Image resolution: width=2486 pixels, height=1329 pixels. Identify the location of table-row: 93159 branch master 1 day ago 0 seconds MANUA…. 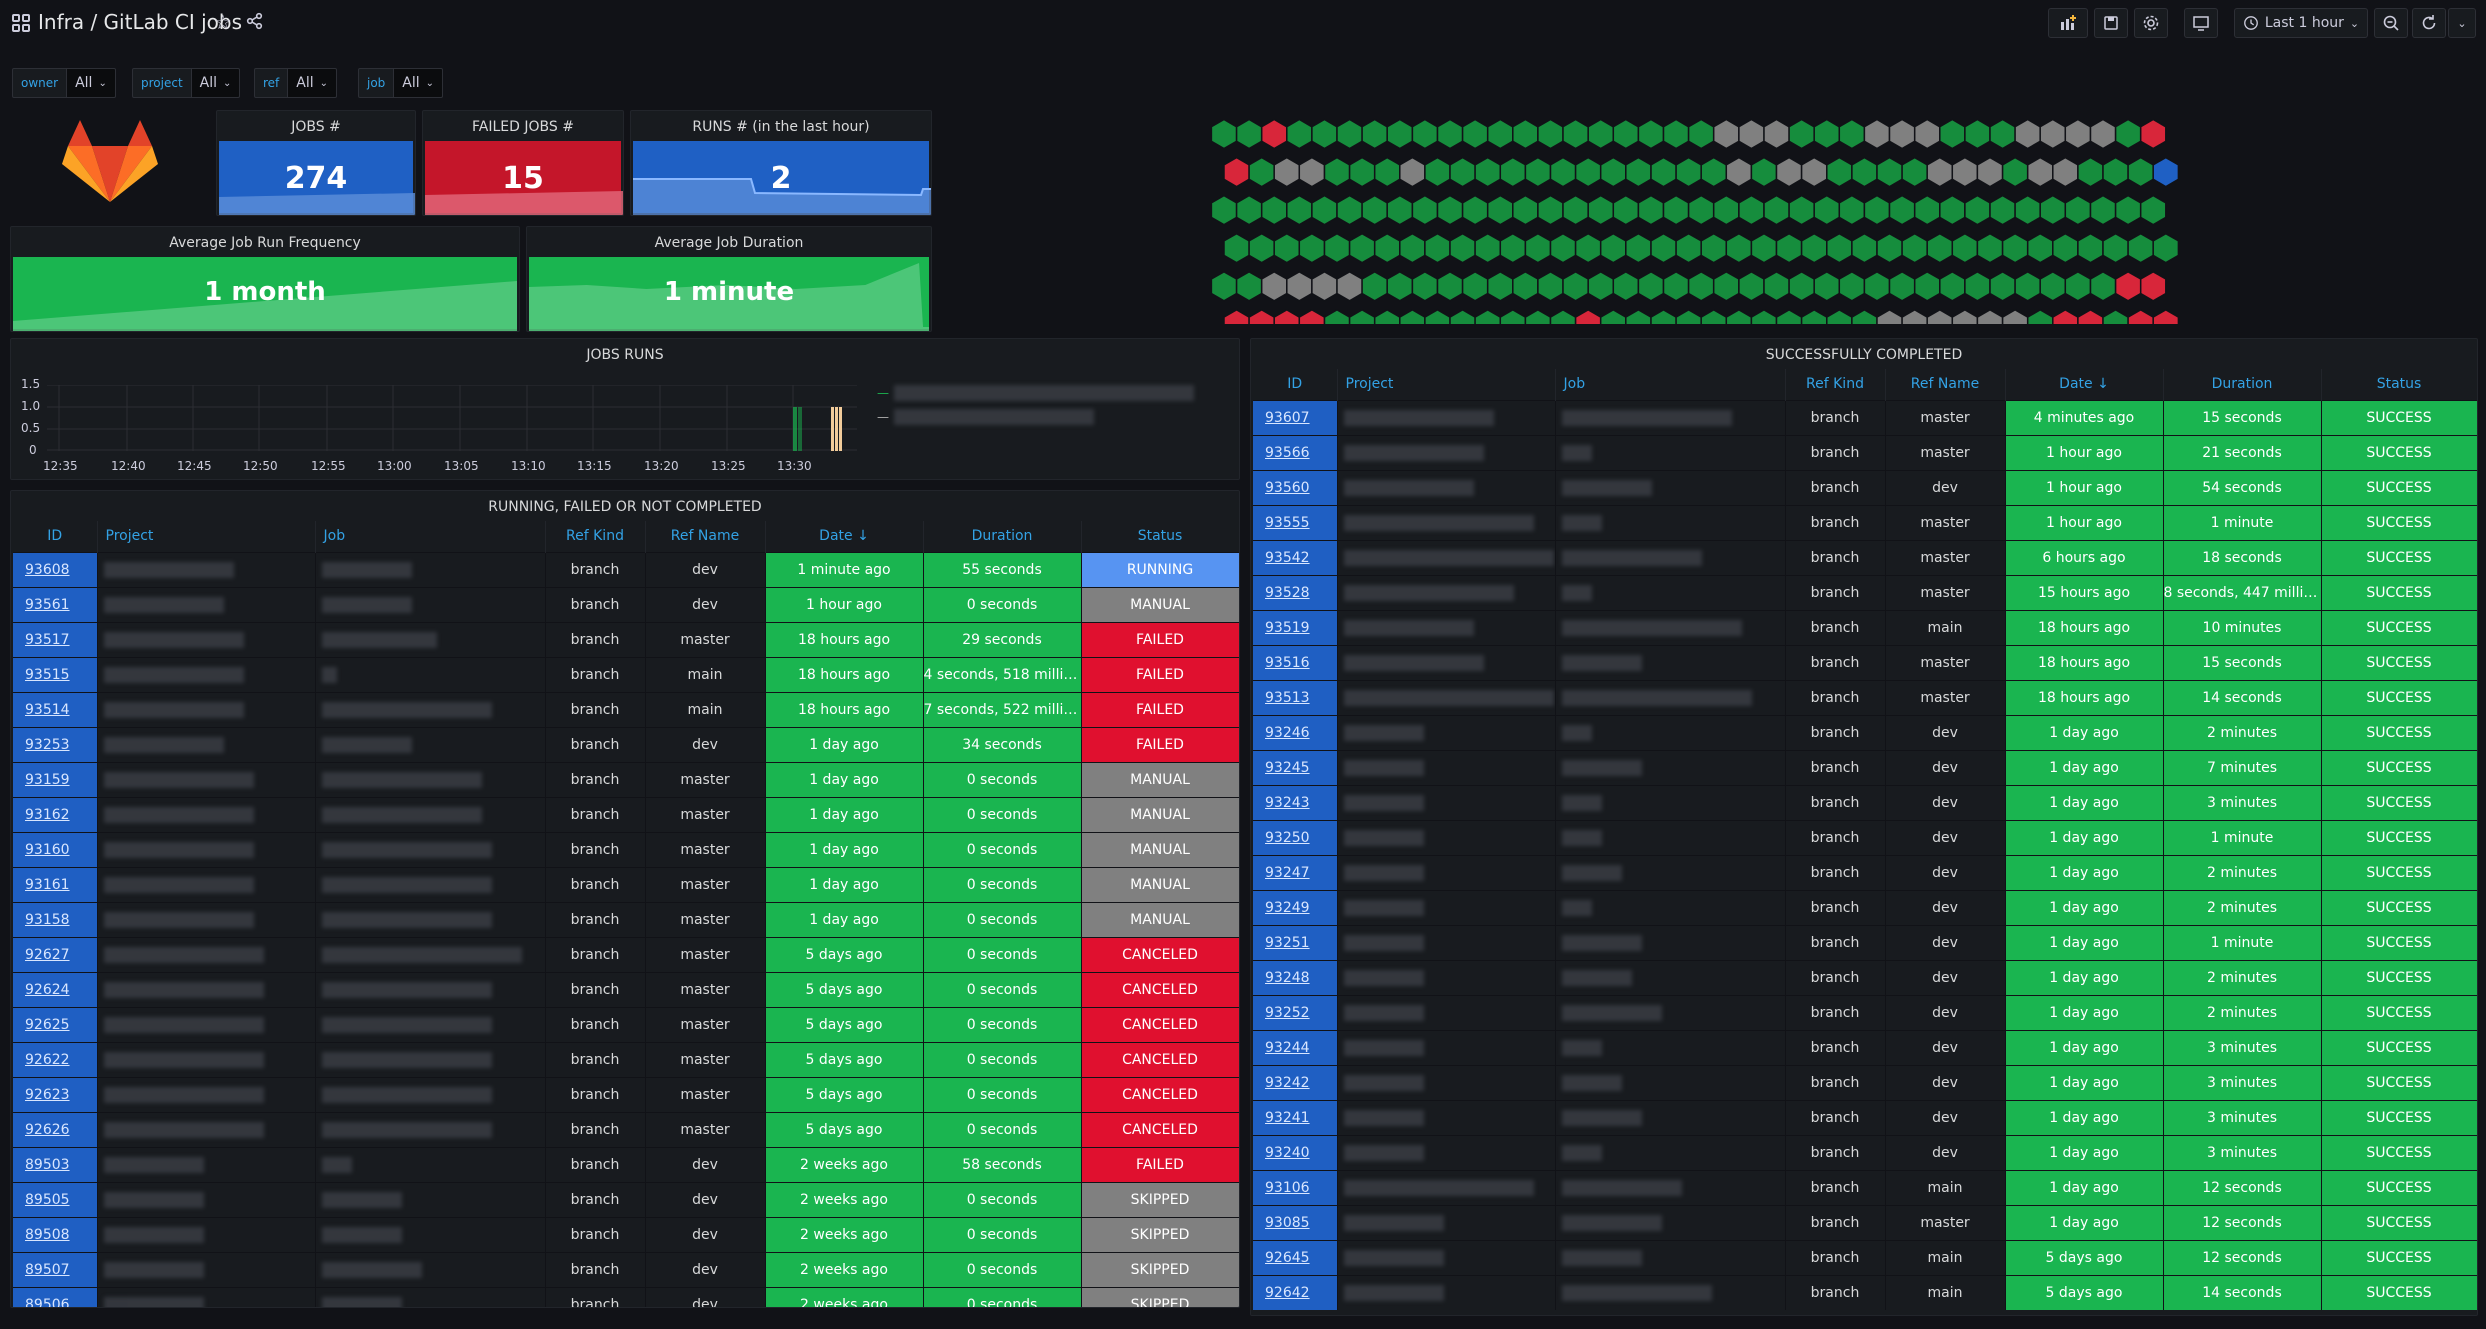
(626, 779).